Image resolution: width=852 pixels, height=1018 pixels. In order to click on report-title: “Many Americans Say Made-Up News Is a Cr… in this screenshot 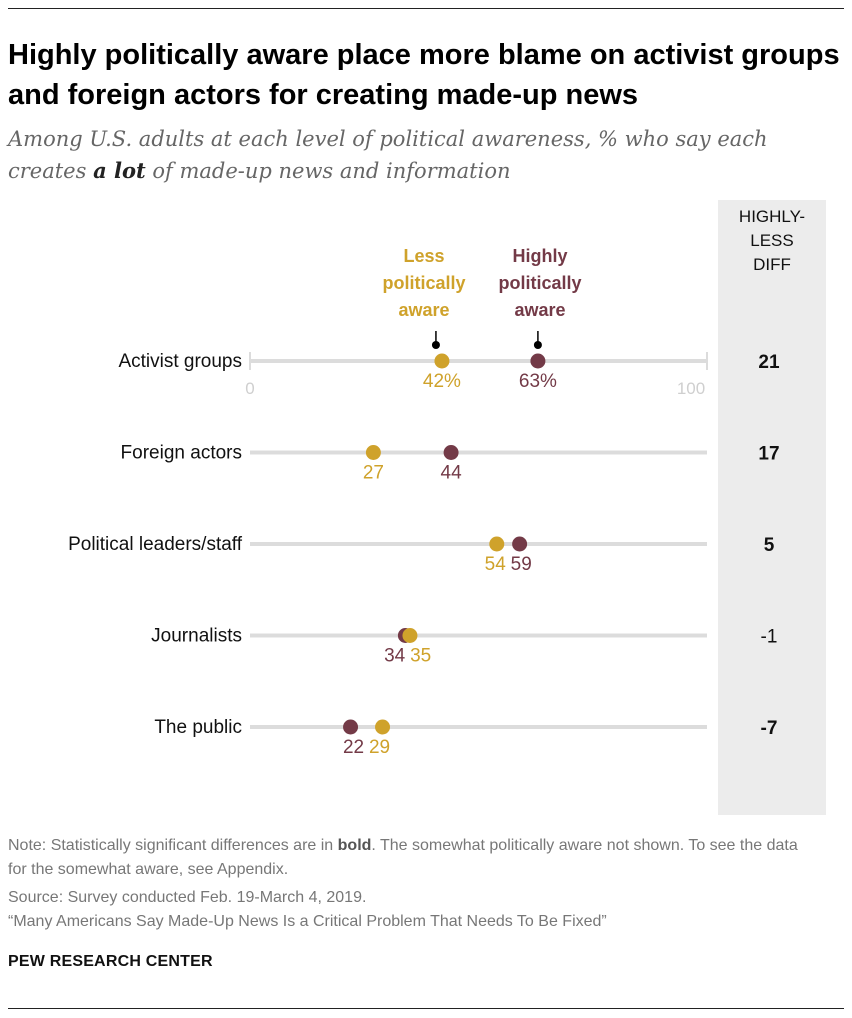, I will do `click(307, 921)`.